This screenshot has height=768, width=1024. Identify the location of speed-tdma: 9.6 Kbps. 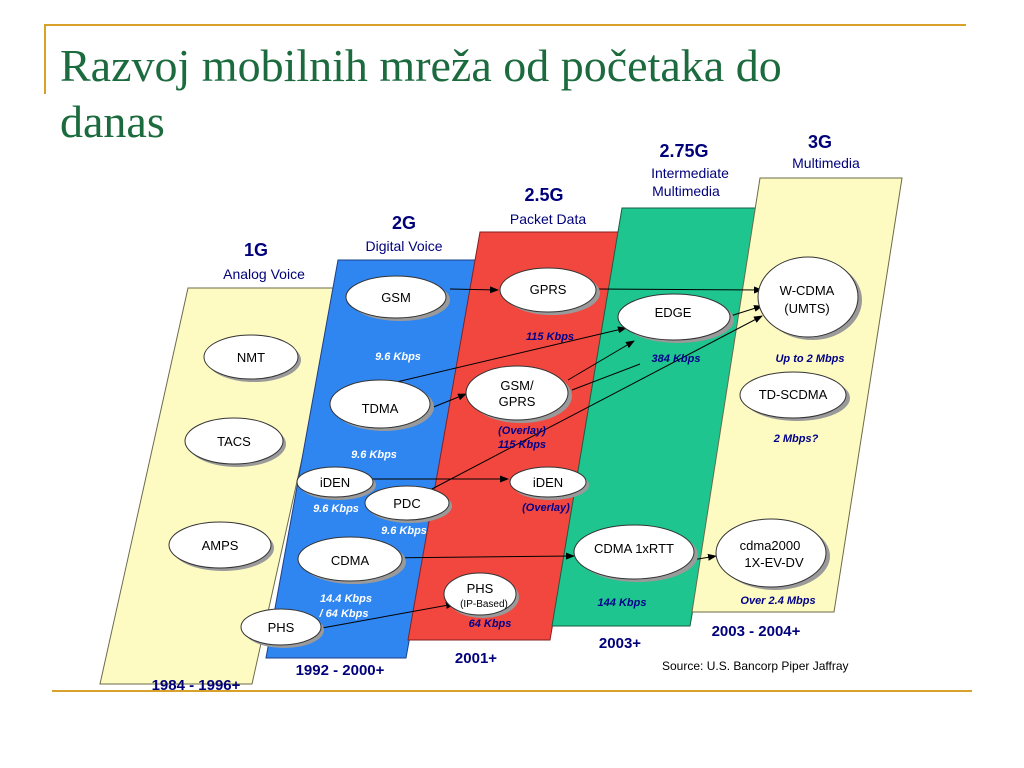
(374, 455).